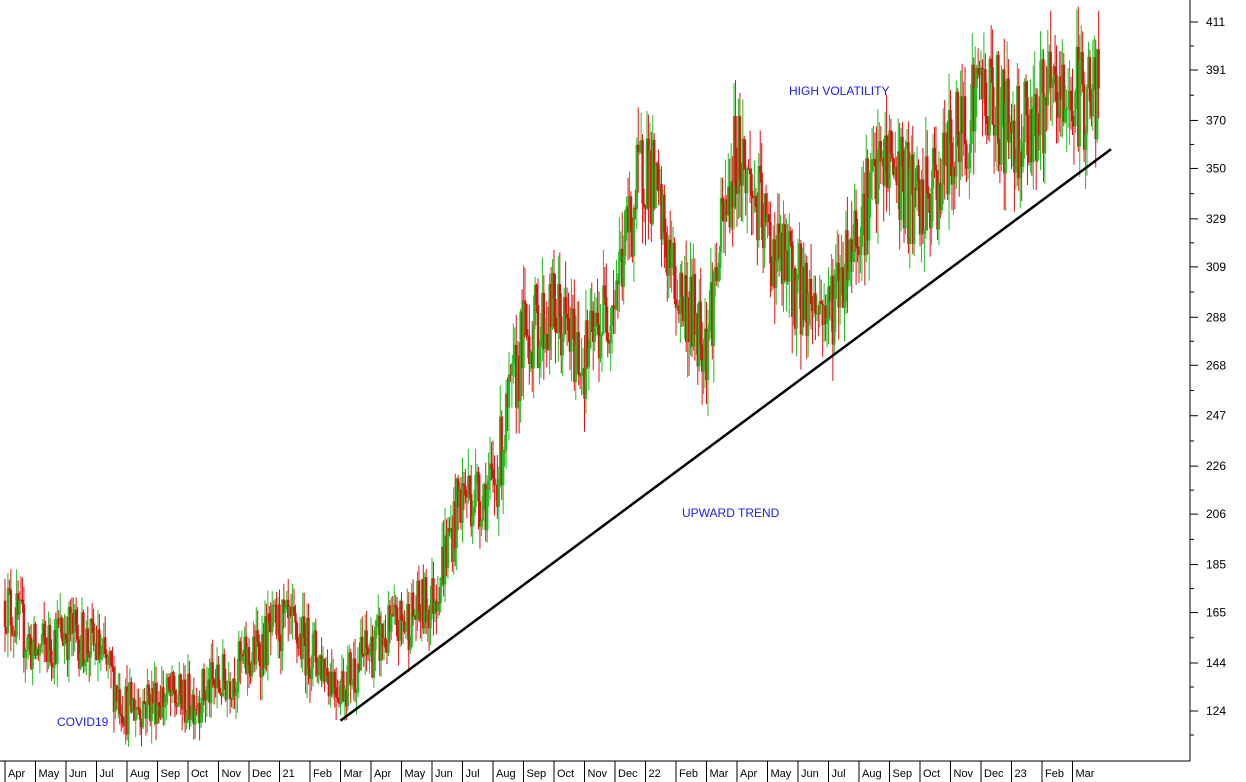  I want to click on x-tick-label: Dec, so click(262, 774).